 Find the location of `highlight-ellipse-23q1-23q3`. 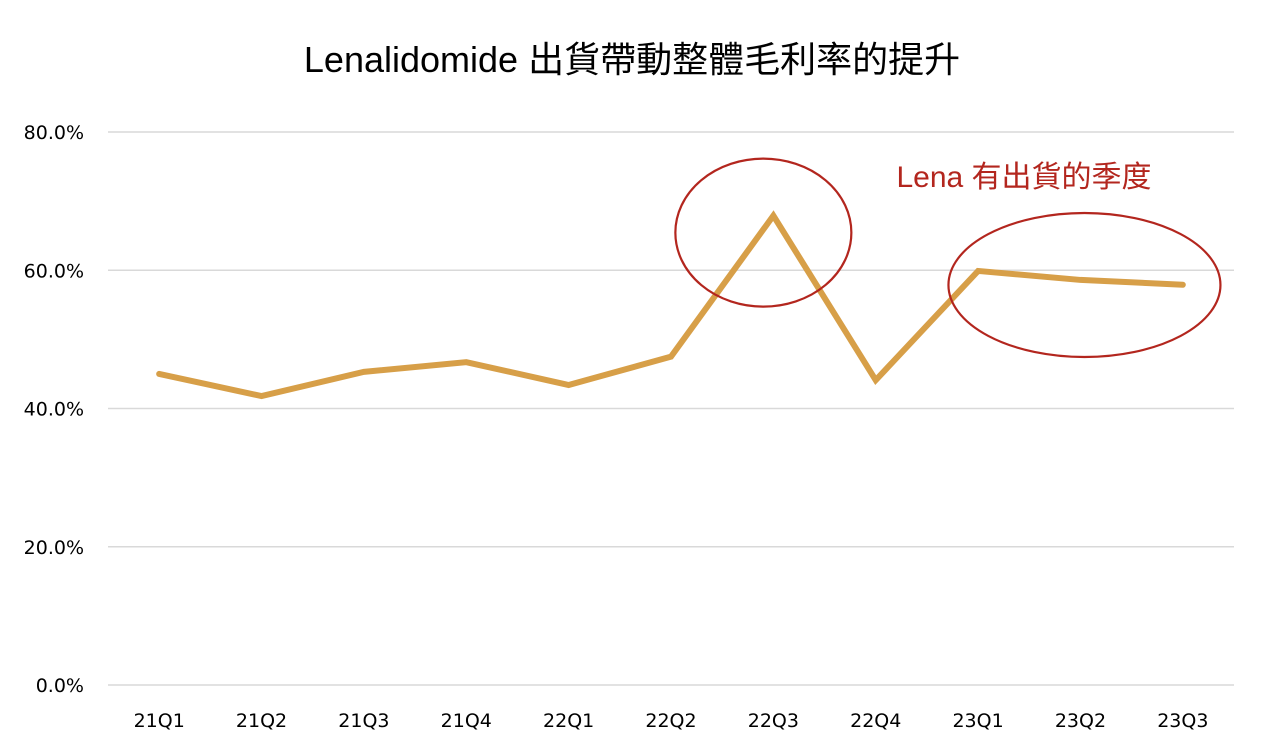

highlight-ellipse-23q1-23q3 is located at coordinates (1084, 285).